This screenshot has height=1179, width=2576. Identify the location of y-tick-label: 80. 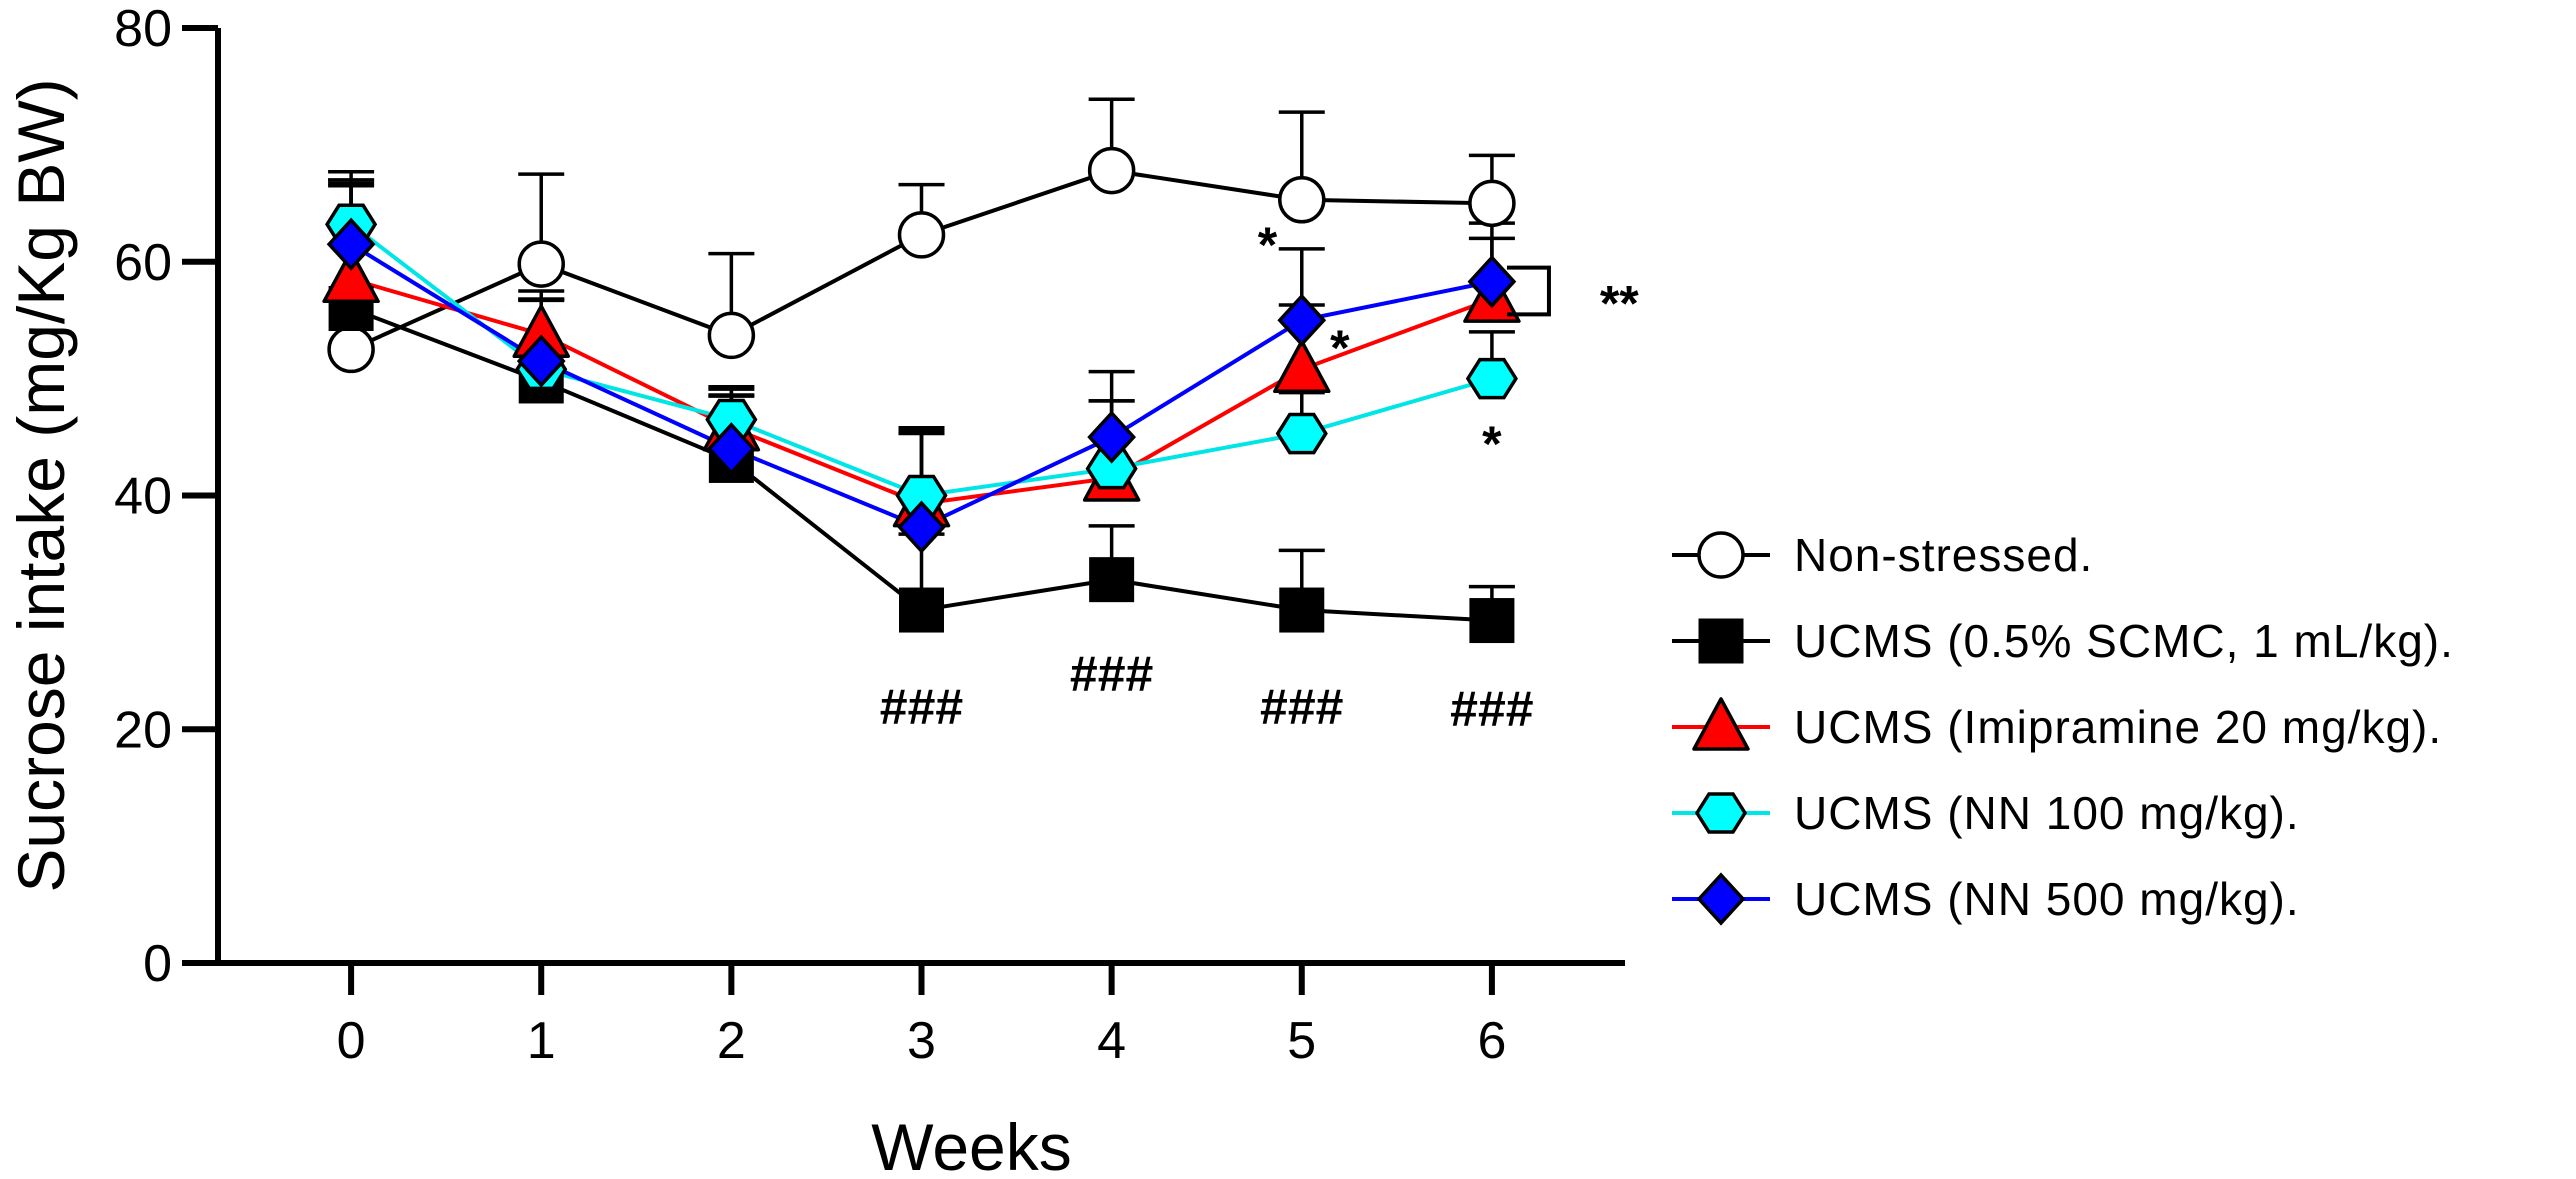
(143, 29).